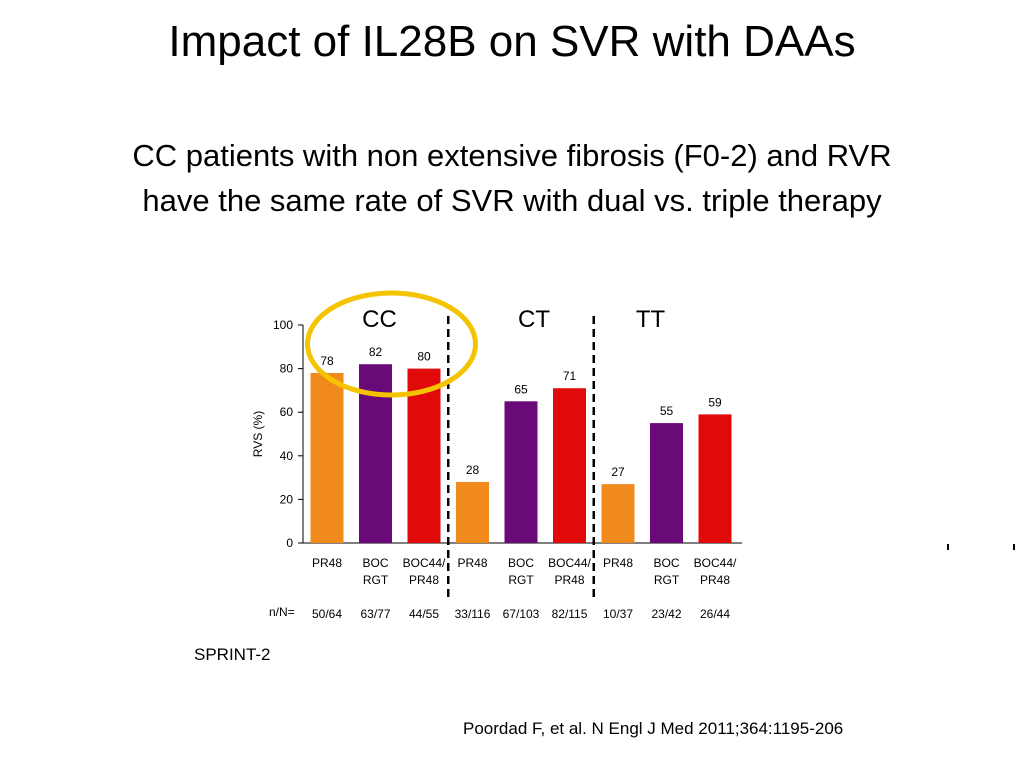  I want to click on y-tick-label: 80, so click(287, 369).